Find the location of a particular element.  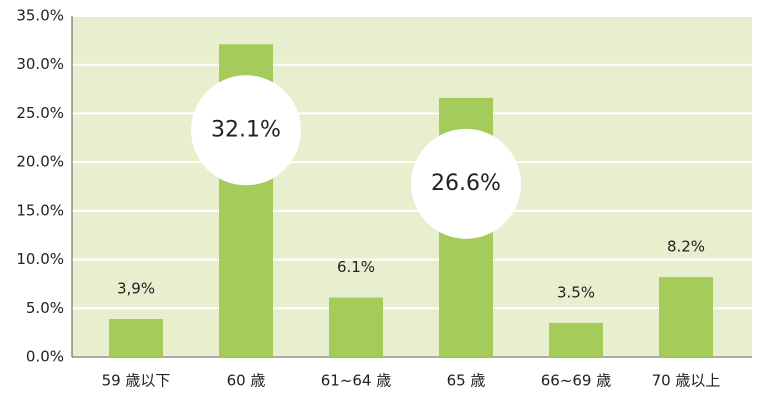

x-tick-label: 61~64 歳 is located at coordinates (356, 381).